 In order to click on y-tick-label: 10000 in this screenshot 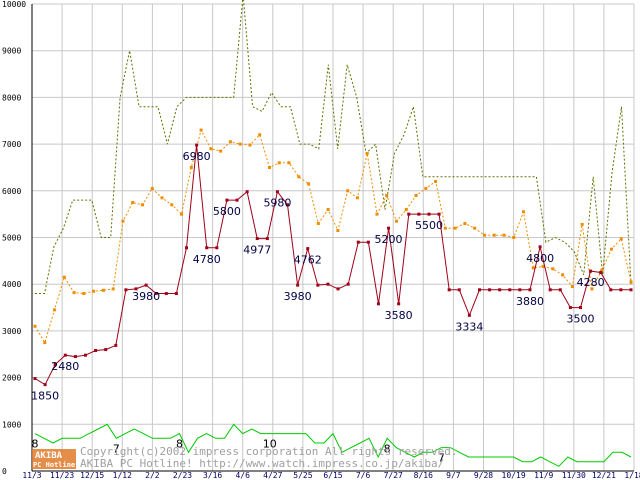, I will do `click(14, 4)`.